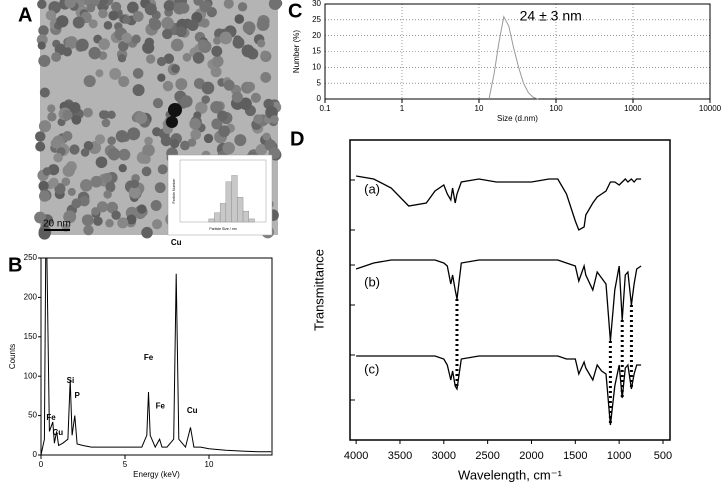 This screenshot has width=721, height=487. I want to click on x-tick-label: 1000, so click(619, 456).